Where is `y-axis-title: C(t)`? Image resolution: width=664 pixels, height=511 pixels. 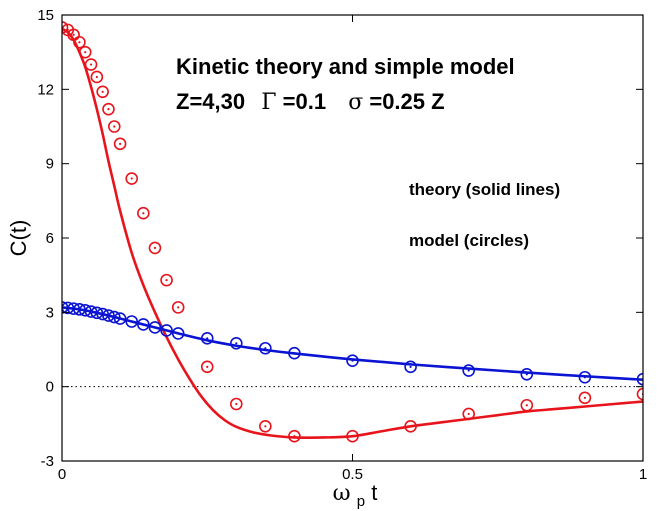 y-axis-title: C(t) is located at coordinates (18, 238).